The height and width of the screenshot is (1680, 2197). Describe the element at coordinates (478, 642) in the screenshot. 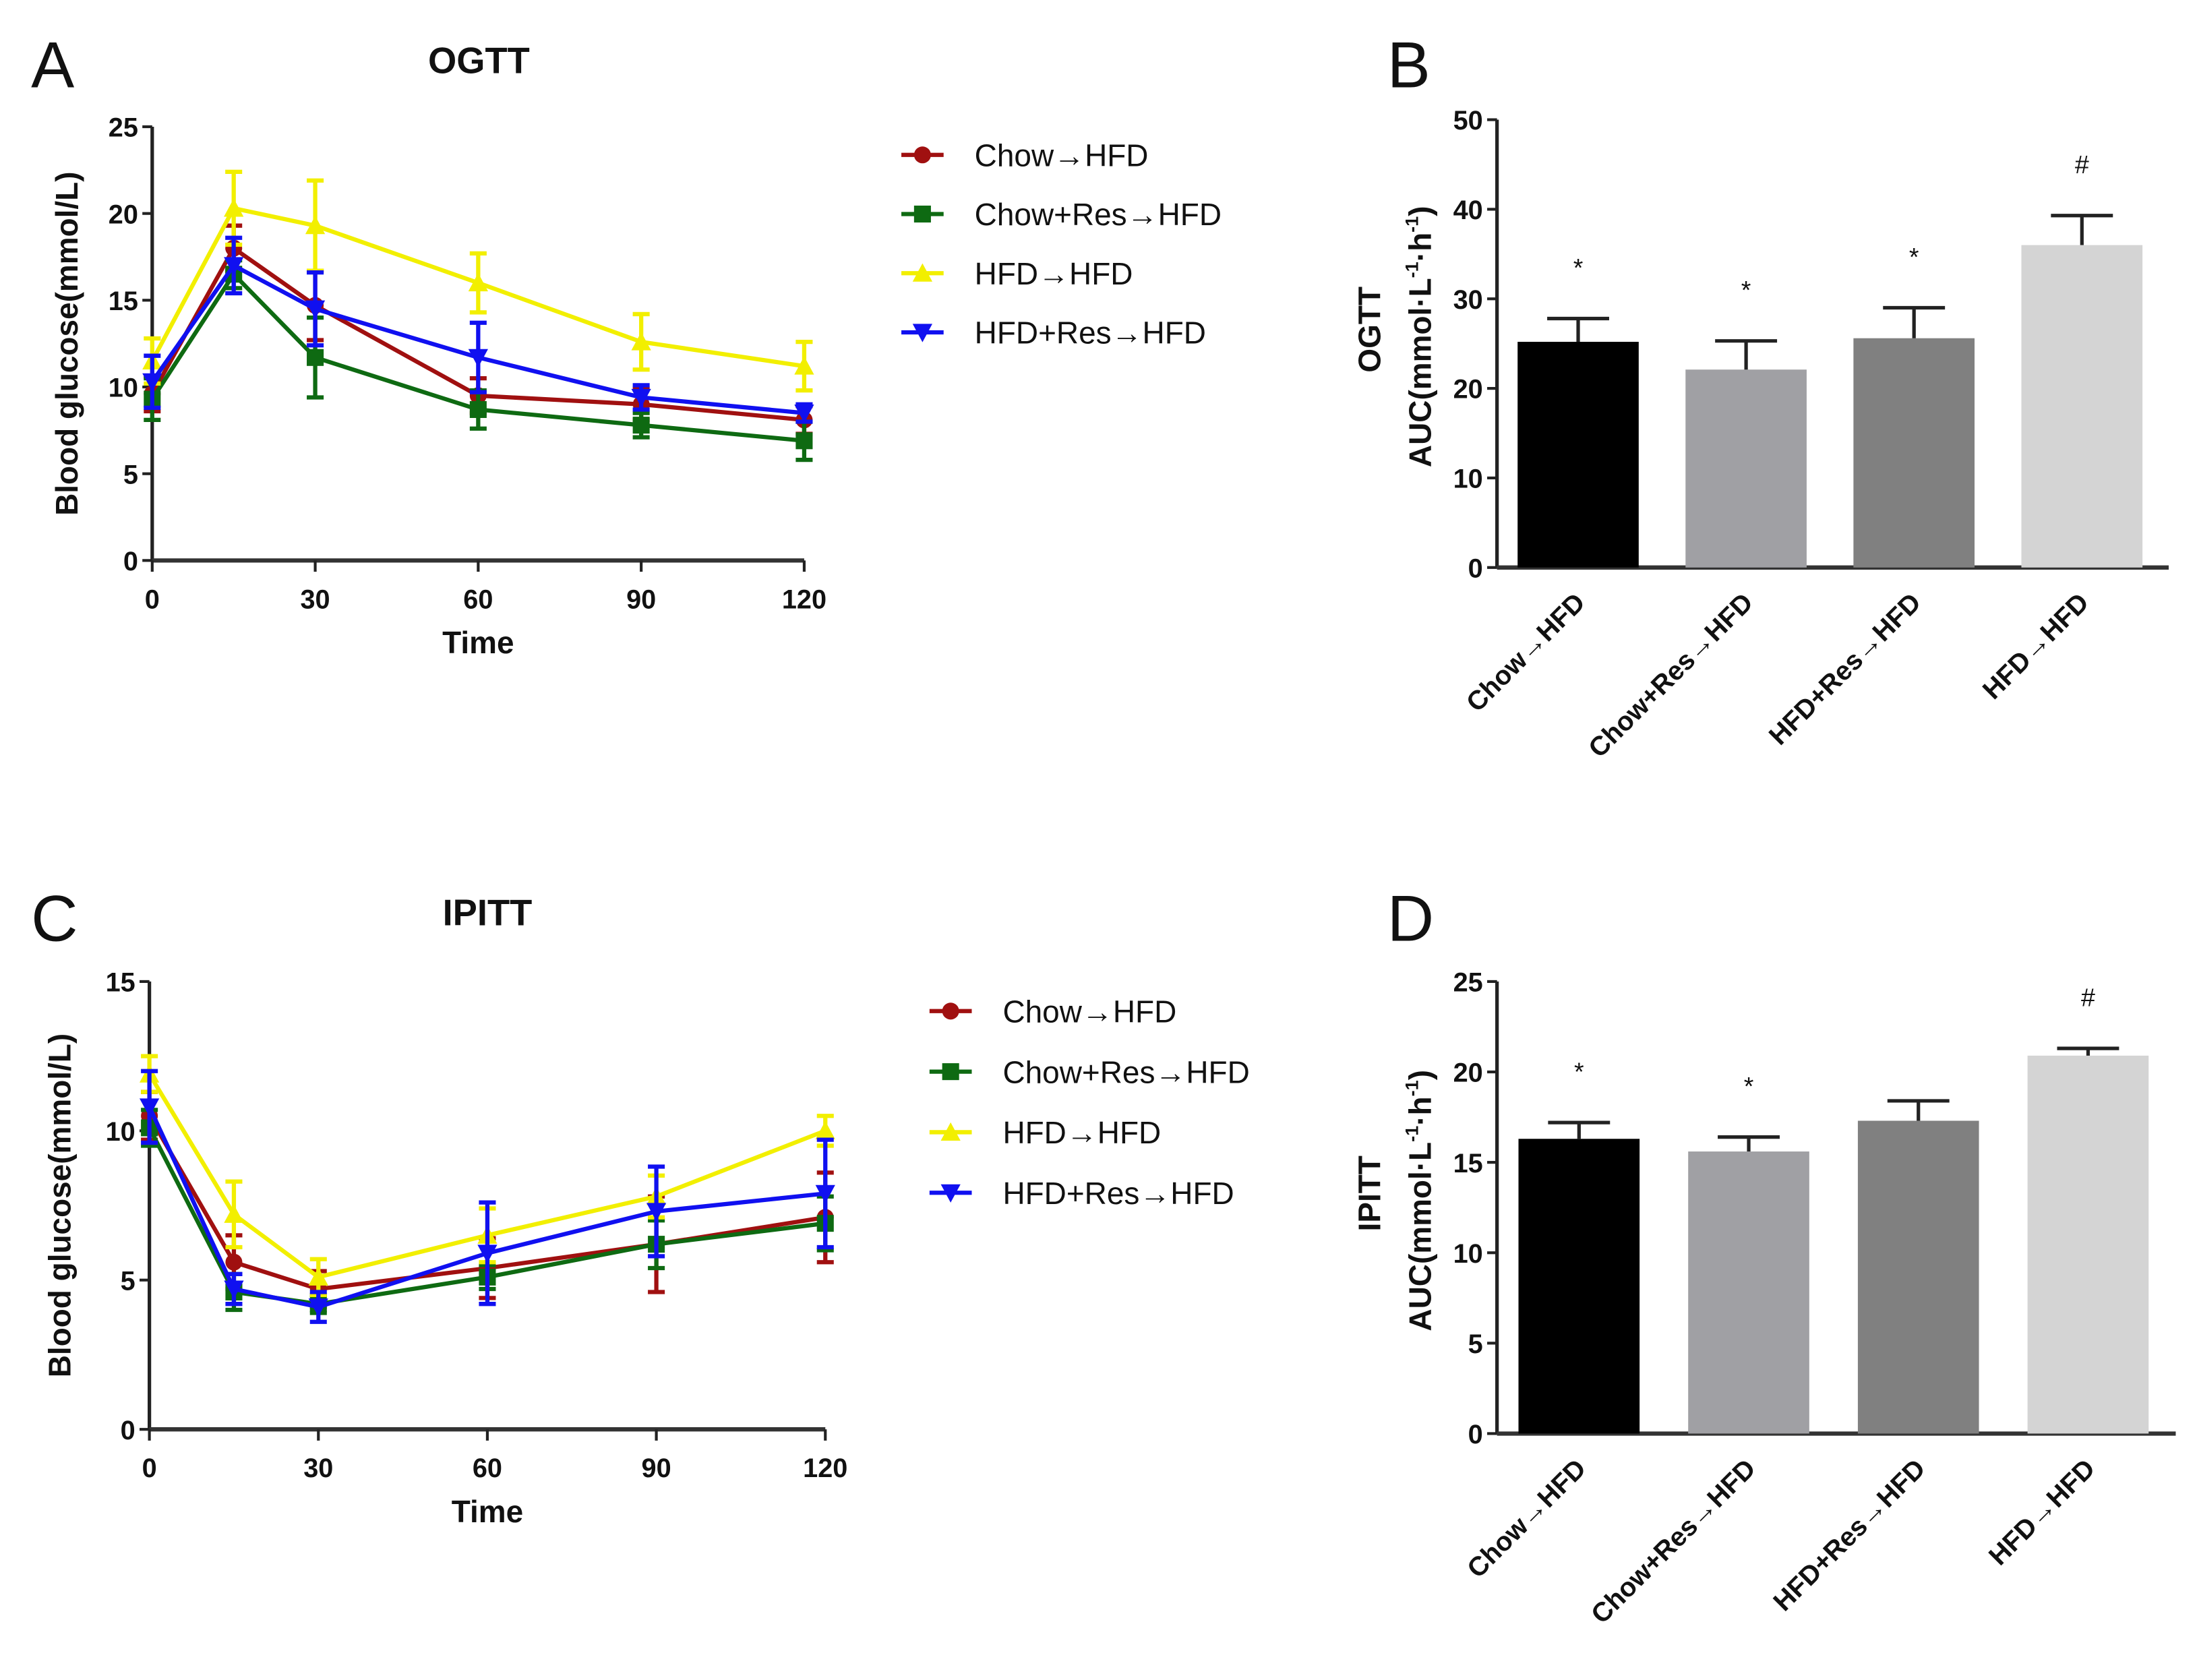

I see `x-axis-label: Time` at that location.